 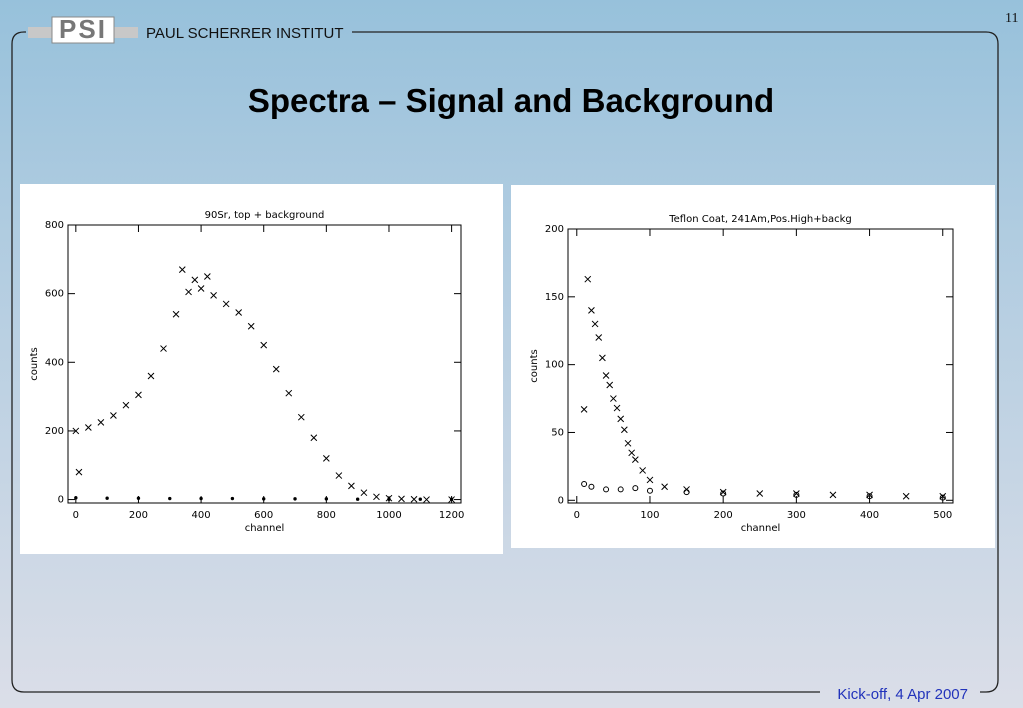 I want to click on logo-box, so click(x=83, y=30).